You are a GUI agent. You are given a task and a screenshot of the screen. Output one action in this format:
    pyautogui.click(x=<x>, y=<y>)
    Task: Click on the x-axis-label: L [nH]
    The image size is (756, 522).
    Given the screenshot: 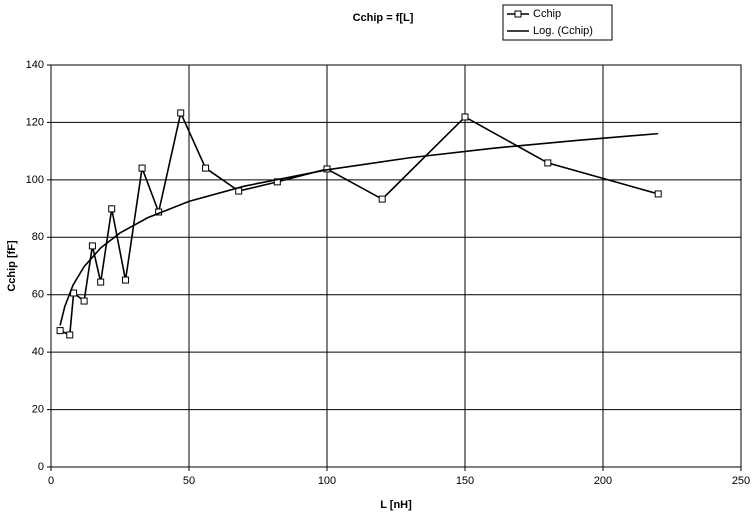 What is the action you would take?
    pyautogui.click(x=396, y=505)
    